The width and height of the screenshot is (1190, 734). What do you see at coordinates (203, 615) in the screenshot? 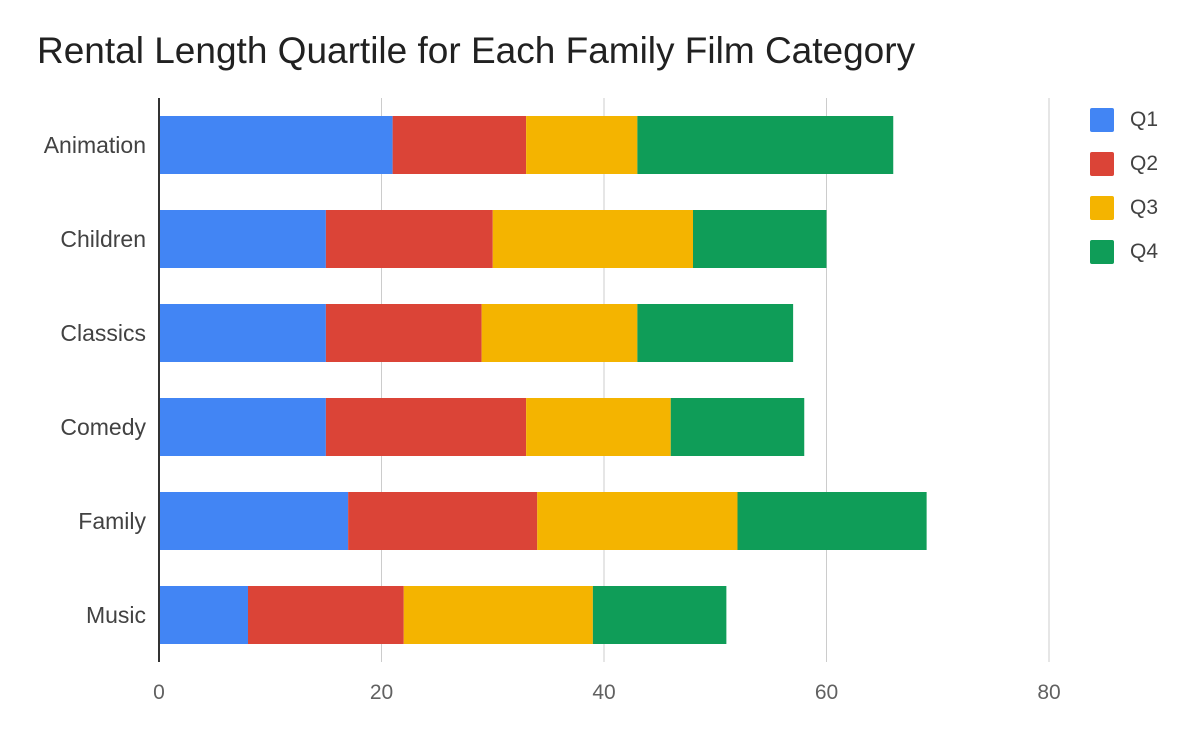
I see `bar-music-q1` at bounding box center [203, 615].